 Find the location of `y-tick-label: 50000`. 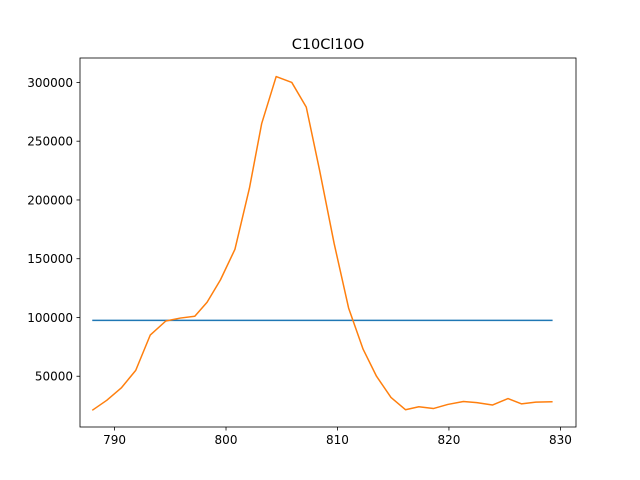

y-tick-label: 50000 is located at coordinates (54, 377).